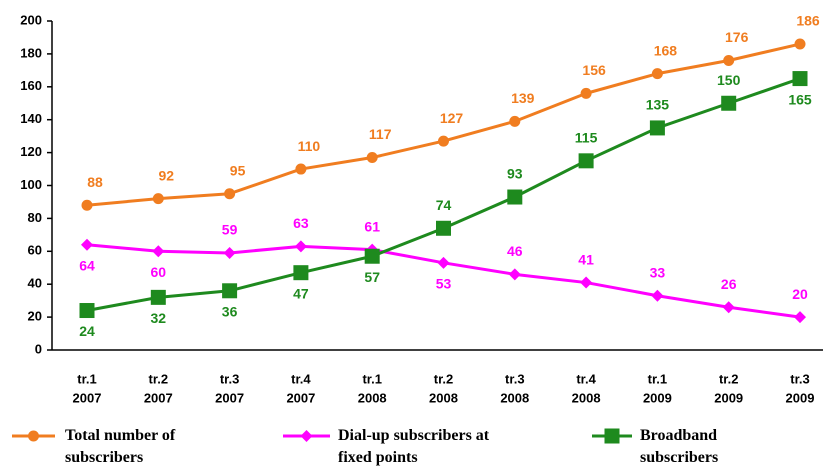  I want to click on data-label: 57, so click(372, 277).